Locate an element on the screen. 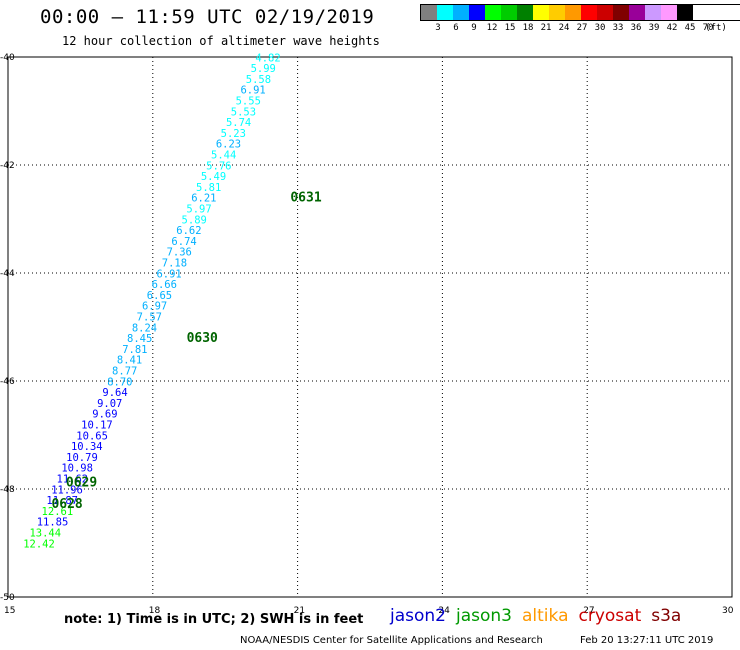  swh-value: 5.23 is located at coordinates (233, 134).